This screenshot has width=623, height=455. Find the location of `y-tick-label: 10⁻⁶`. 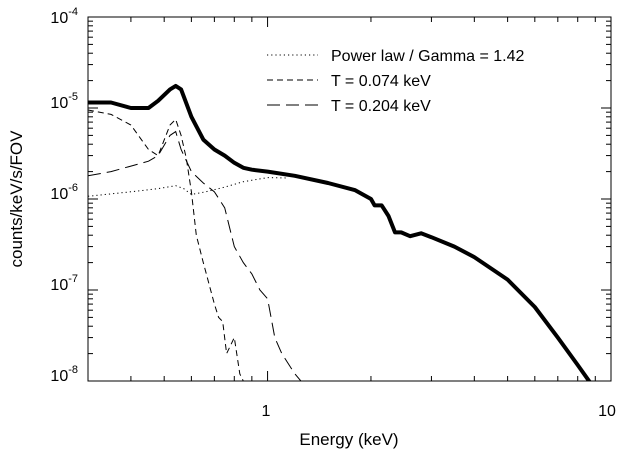

y-tick-label: 10⁻⁶ is located at coordinates (64, 192).